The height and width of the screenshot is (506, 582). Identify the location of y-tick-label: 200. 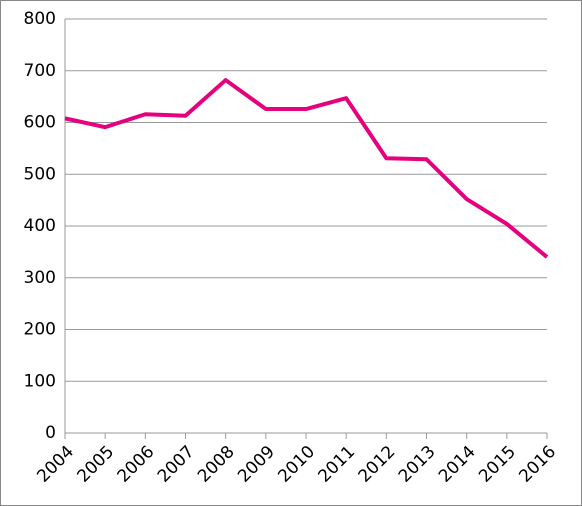
(40, 330).